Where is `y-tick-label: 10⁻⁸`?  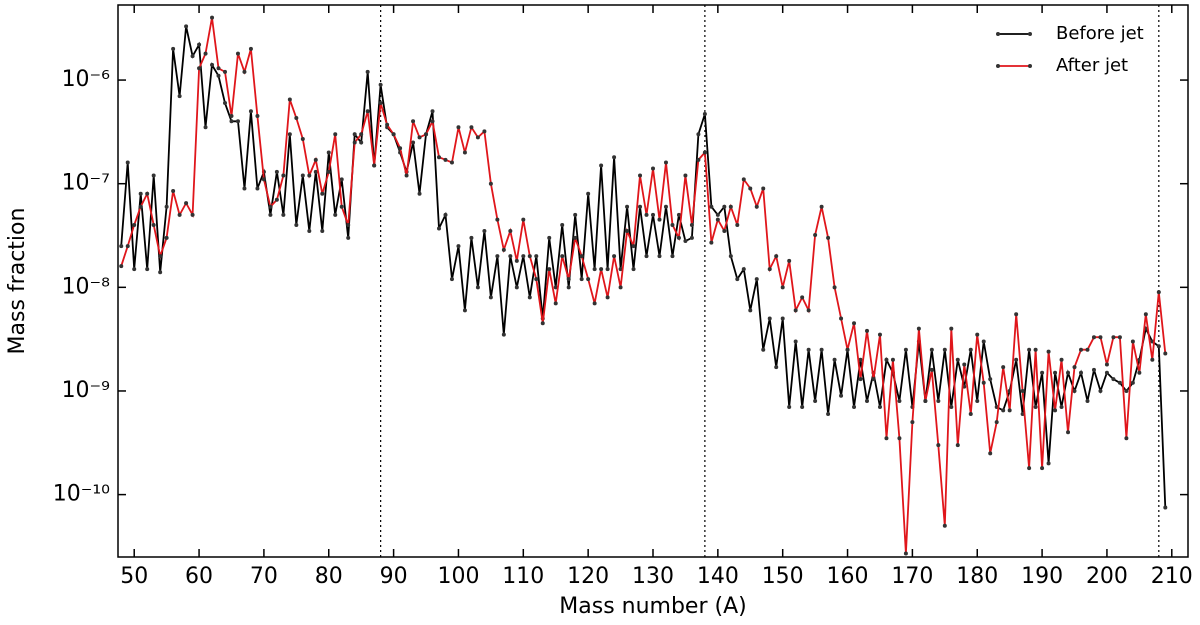
y-tick-label: 10⁻⁸ is located at coordinates (86, 286).